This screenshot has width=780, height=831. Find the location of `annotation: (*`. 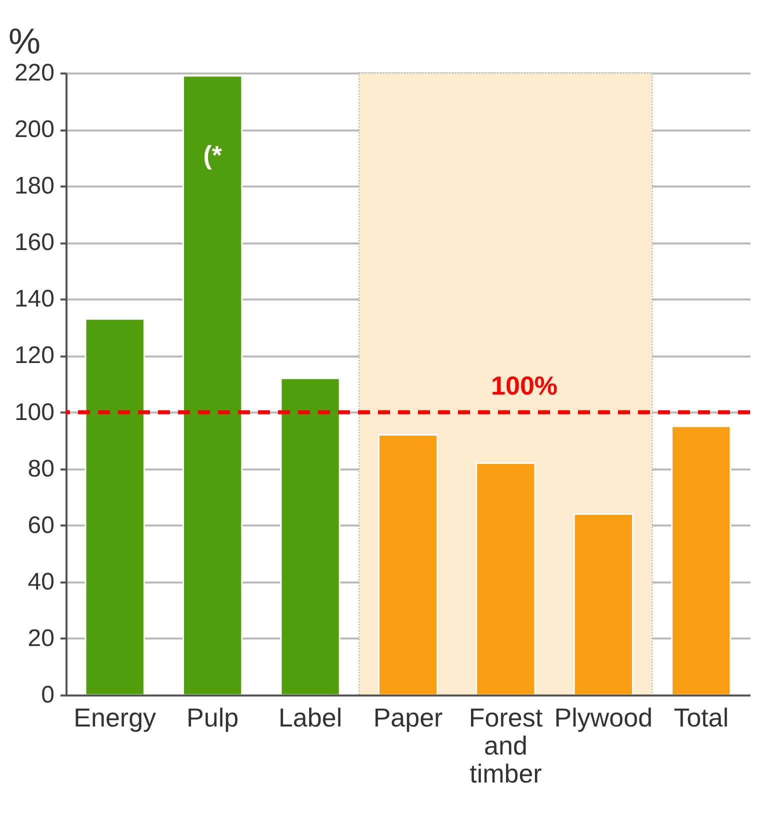

annotation: (* is located at coordinates (213, 155).